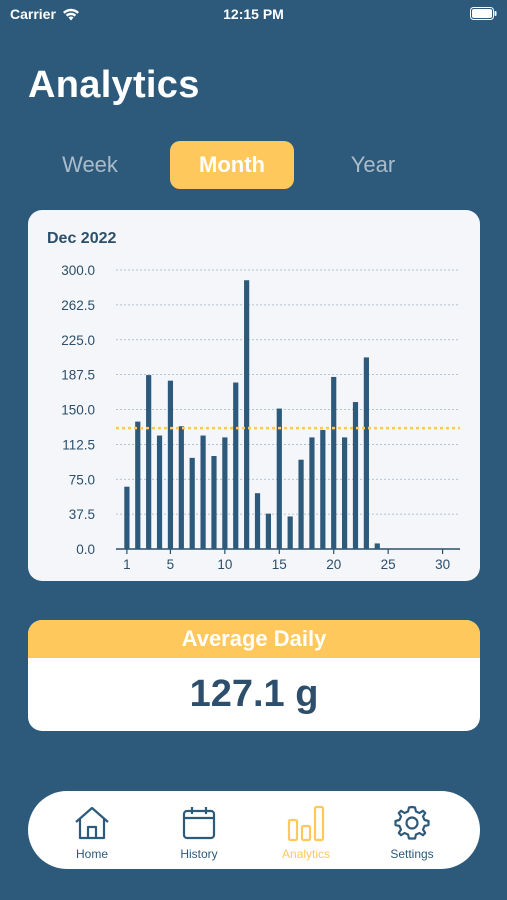  What do you see at coordinates (373, 164) in the screenshot?
I see `segment-year: Year` at bounding box center [373, 164].